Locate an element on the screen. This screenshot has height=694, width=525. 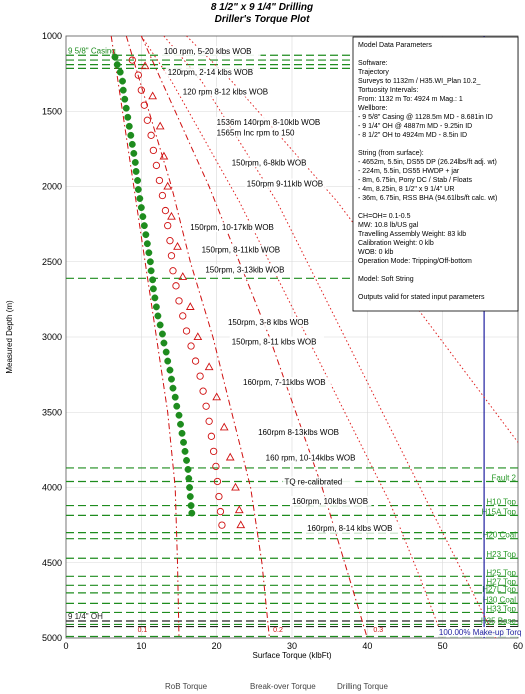
x-tick-label: 60 is located at coordinates (518, 646).